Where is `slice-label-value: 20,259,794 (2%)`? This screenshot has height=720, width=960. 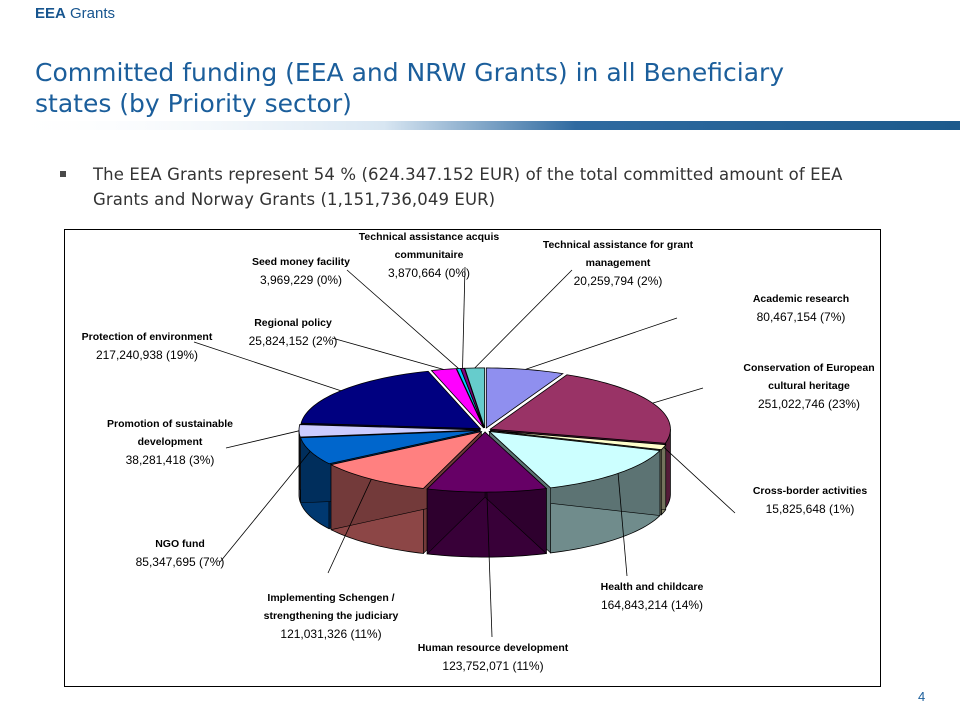 slice-label-value: 20,259,794 (2%) is located at coordinates (618, 281).